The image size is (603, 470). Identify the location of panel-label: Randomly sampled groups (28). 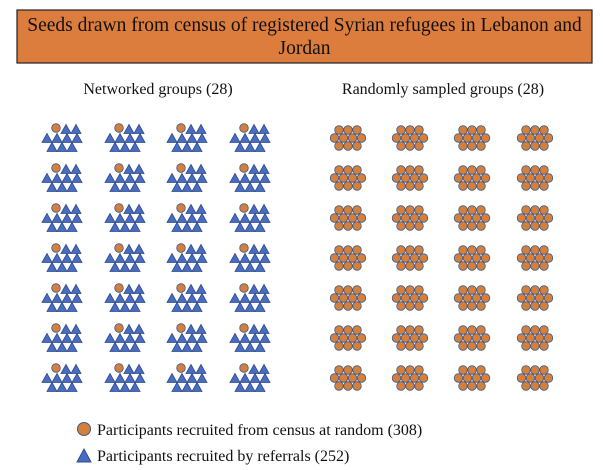
(443, 89).